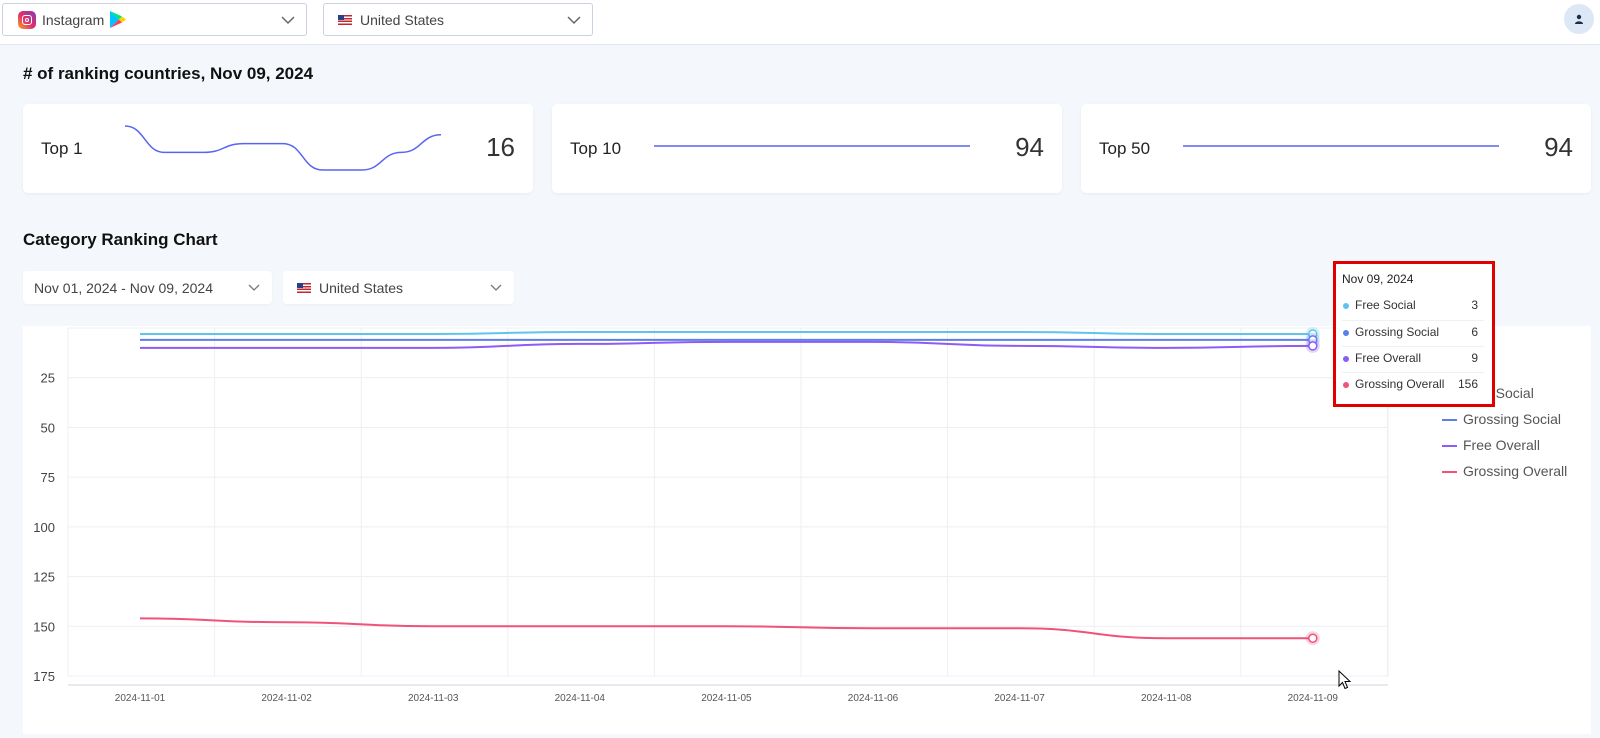  What do you see at coordinates (1474, 358) in the screenshot?
I see `tooltip-series-value: 9` at bounding box center [1474, 358].